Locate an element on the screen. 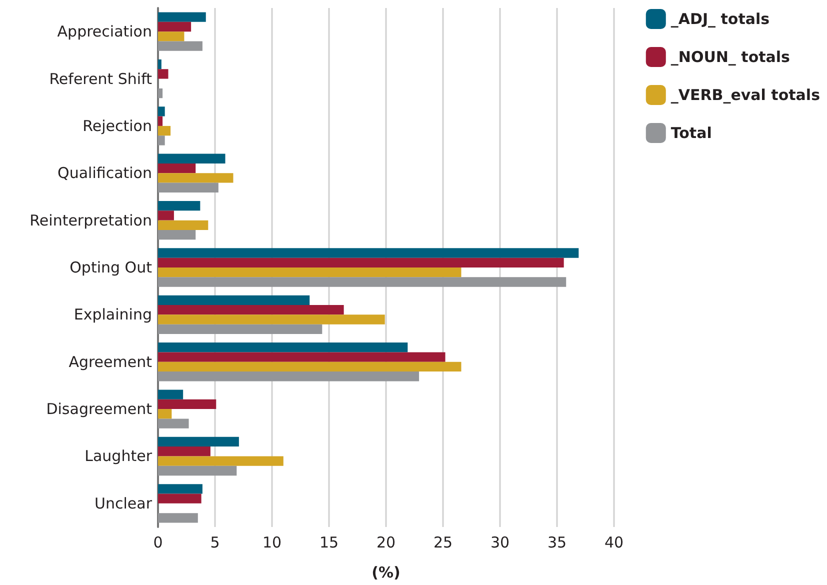 The height and width of the screenshot is (585, 827). legend-label: _ADJ_ totals is located at coordinates (720, 19).